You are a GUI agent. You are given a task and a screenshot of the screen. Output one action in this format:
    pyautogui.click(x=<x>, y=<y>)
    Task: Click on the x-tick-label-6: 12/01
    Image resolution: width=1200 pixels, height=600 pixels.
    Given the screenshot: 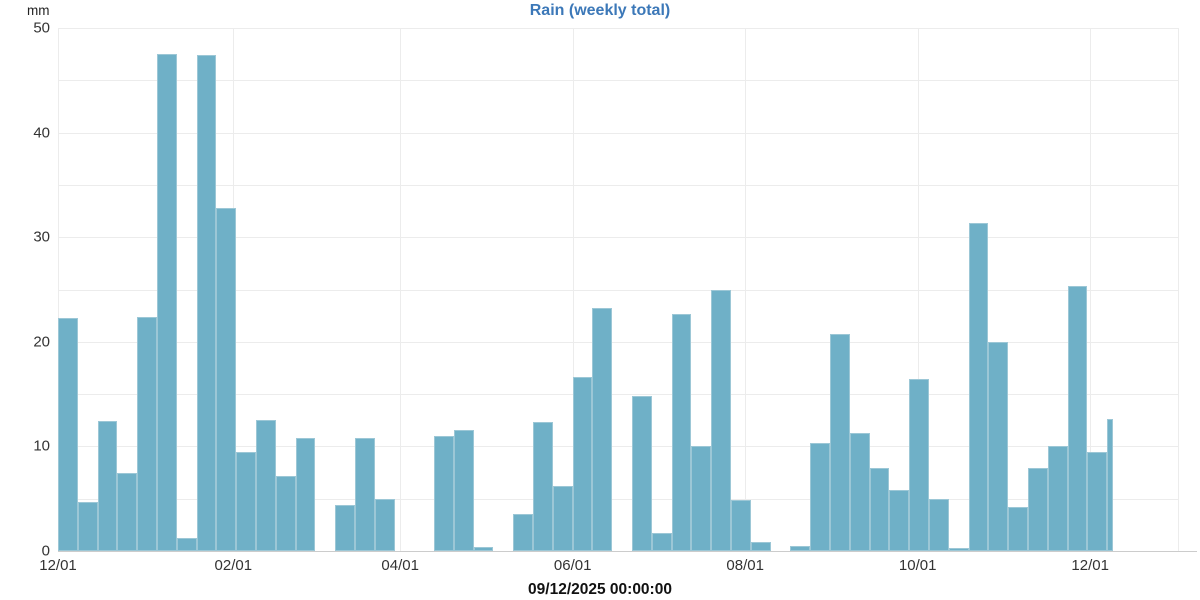 What is the action you would take?
    pyautogui.click(x=1090, y=565)
    